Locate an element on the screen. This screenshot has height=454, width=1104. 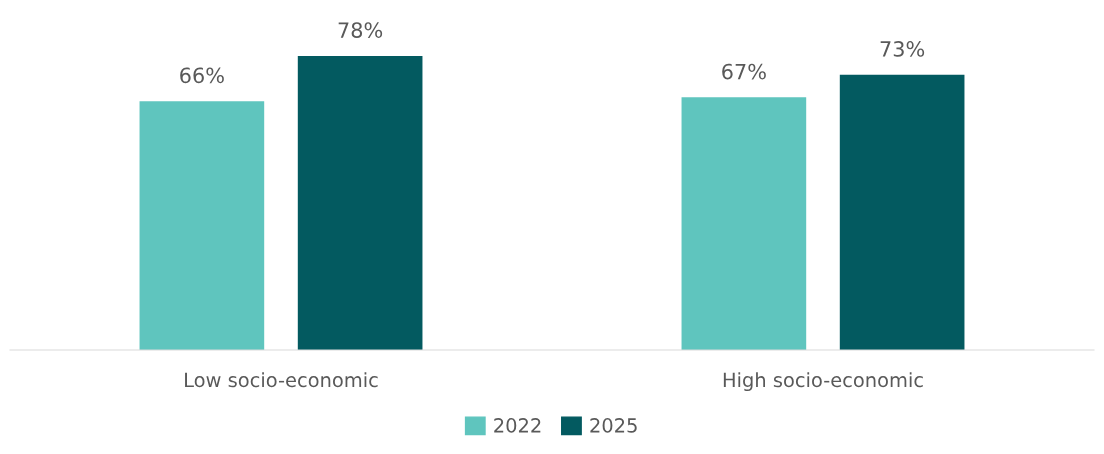
x-tick-label: Low socio-economic is located at coordinates (281, 380).